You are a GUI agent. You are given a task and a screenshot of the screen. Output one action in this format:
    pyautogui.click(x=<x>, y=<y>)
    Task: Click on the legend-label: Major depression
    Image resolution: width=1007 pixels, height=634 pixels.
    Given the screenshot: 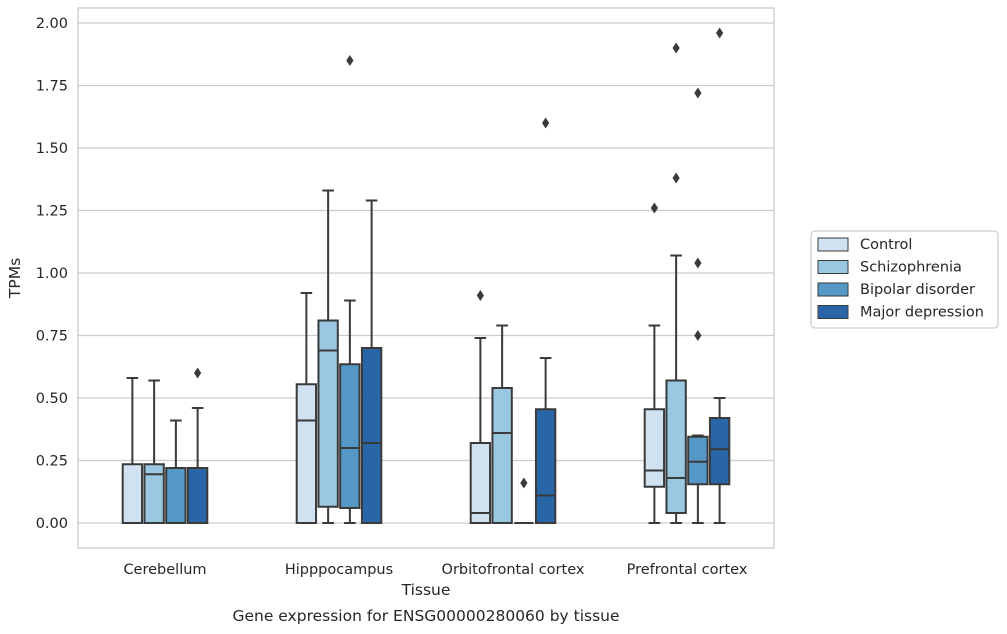 What is the action you would take?
    pyautogui.click(x=922, y=313)
    